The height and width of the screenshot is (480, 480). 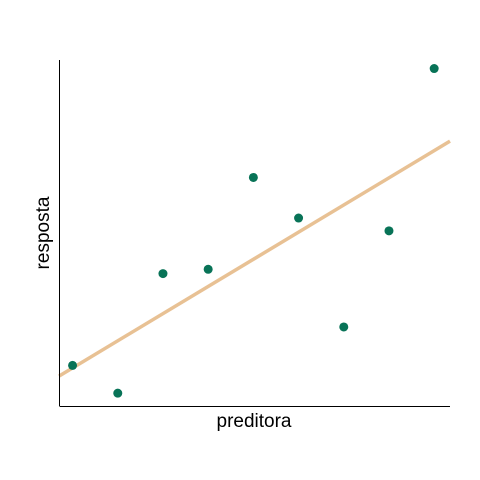 What do you see at coordinates (254, 421) in the screenshot?
I see `x-axis-label: preditora` at bounding box center [254, 421].